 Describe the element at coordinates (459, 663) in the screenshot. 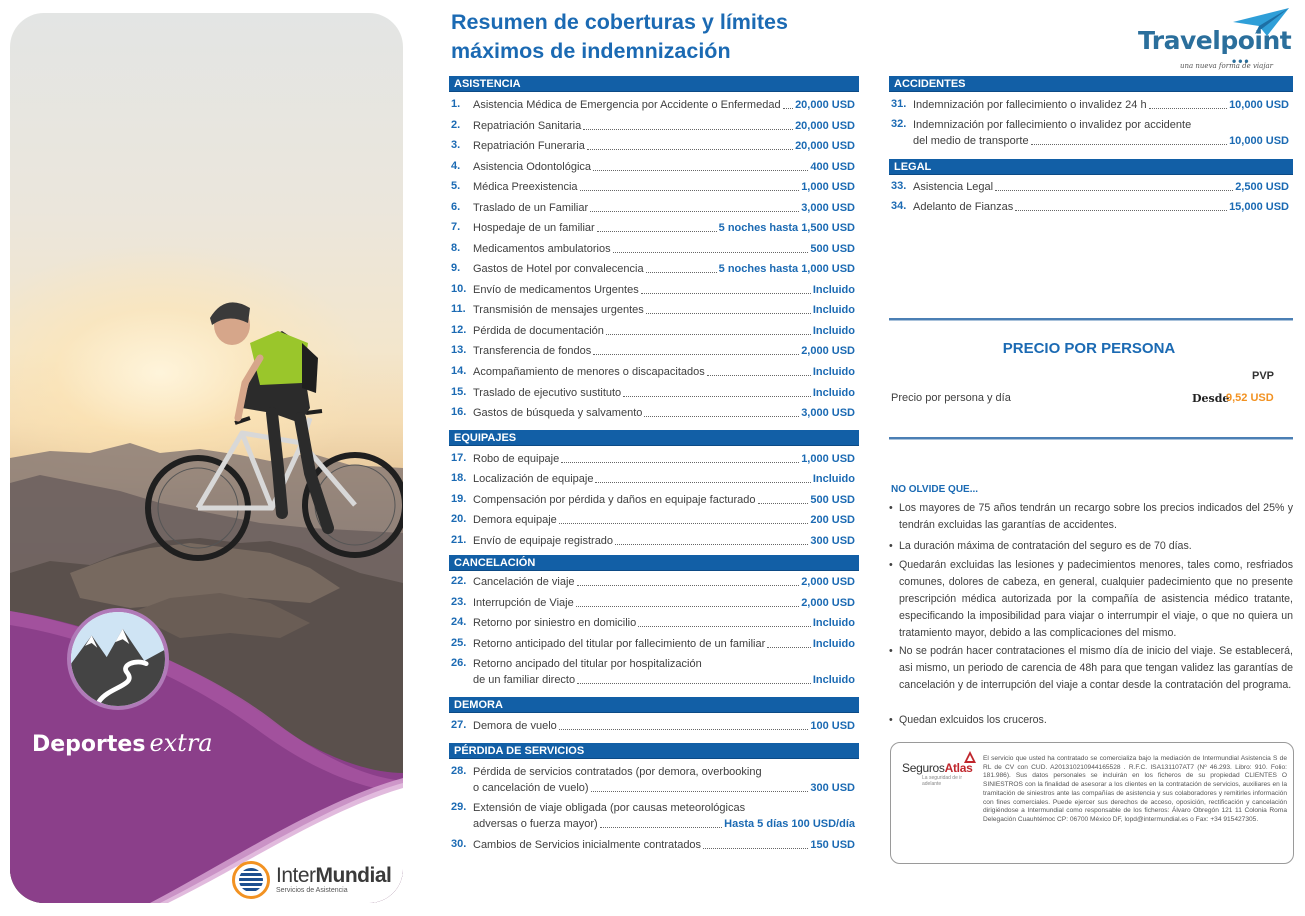

I see `coverage-number: 26.` at that location.